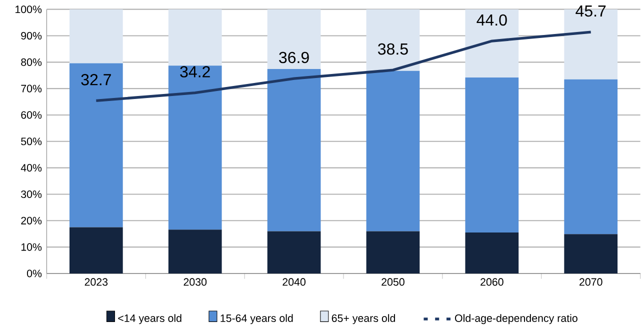 This screenshot has height=334, width=643. What do you see at coordinates (31, 248) in the screenshot?
I see `y-tick-label: 10%` at bounding box center [31, 248].